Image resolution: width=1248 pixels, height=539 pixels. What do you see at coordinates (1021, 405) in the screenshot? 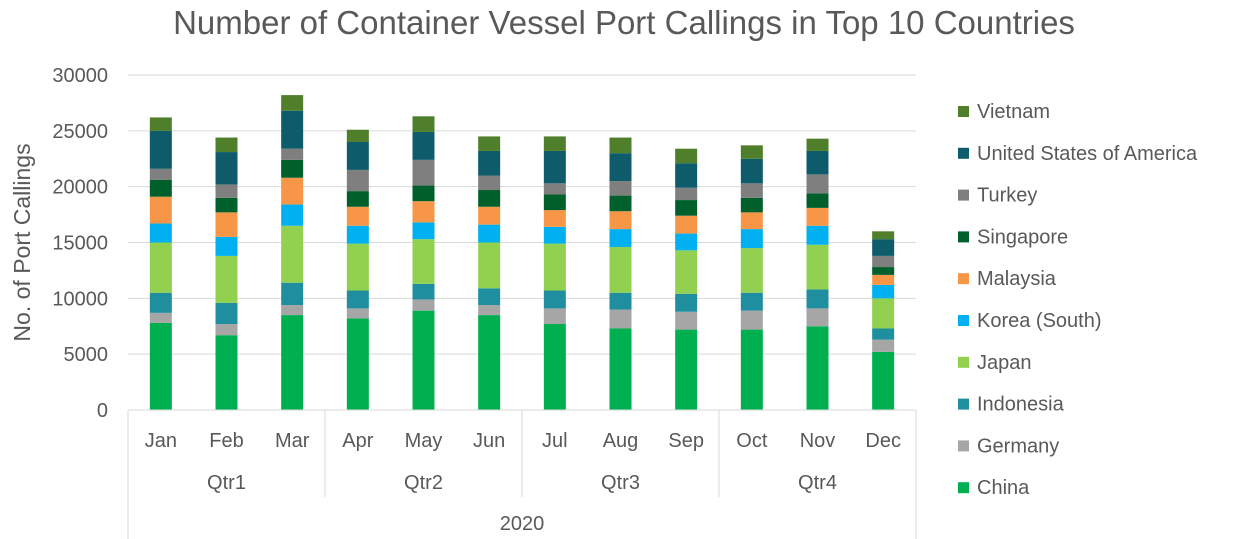
I see `legend-label: Indonesia` at bounding box center [1021, 405].